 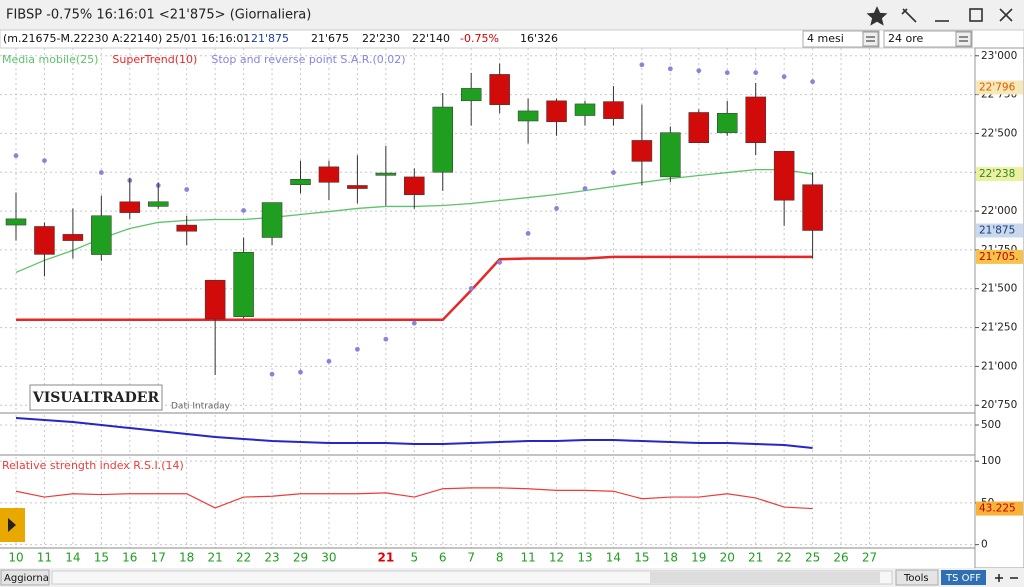 What do you see at coordinates (999, 211) in the screenshot?
I see `y-tick-label: 22'000` at bounding box center [999, 211].